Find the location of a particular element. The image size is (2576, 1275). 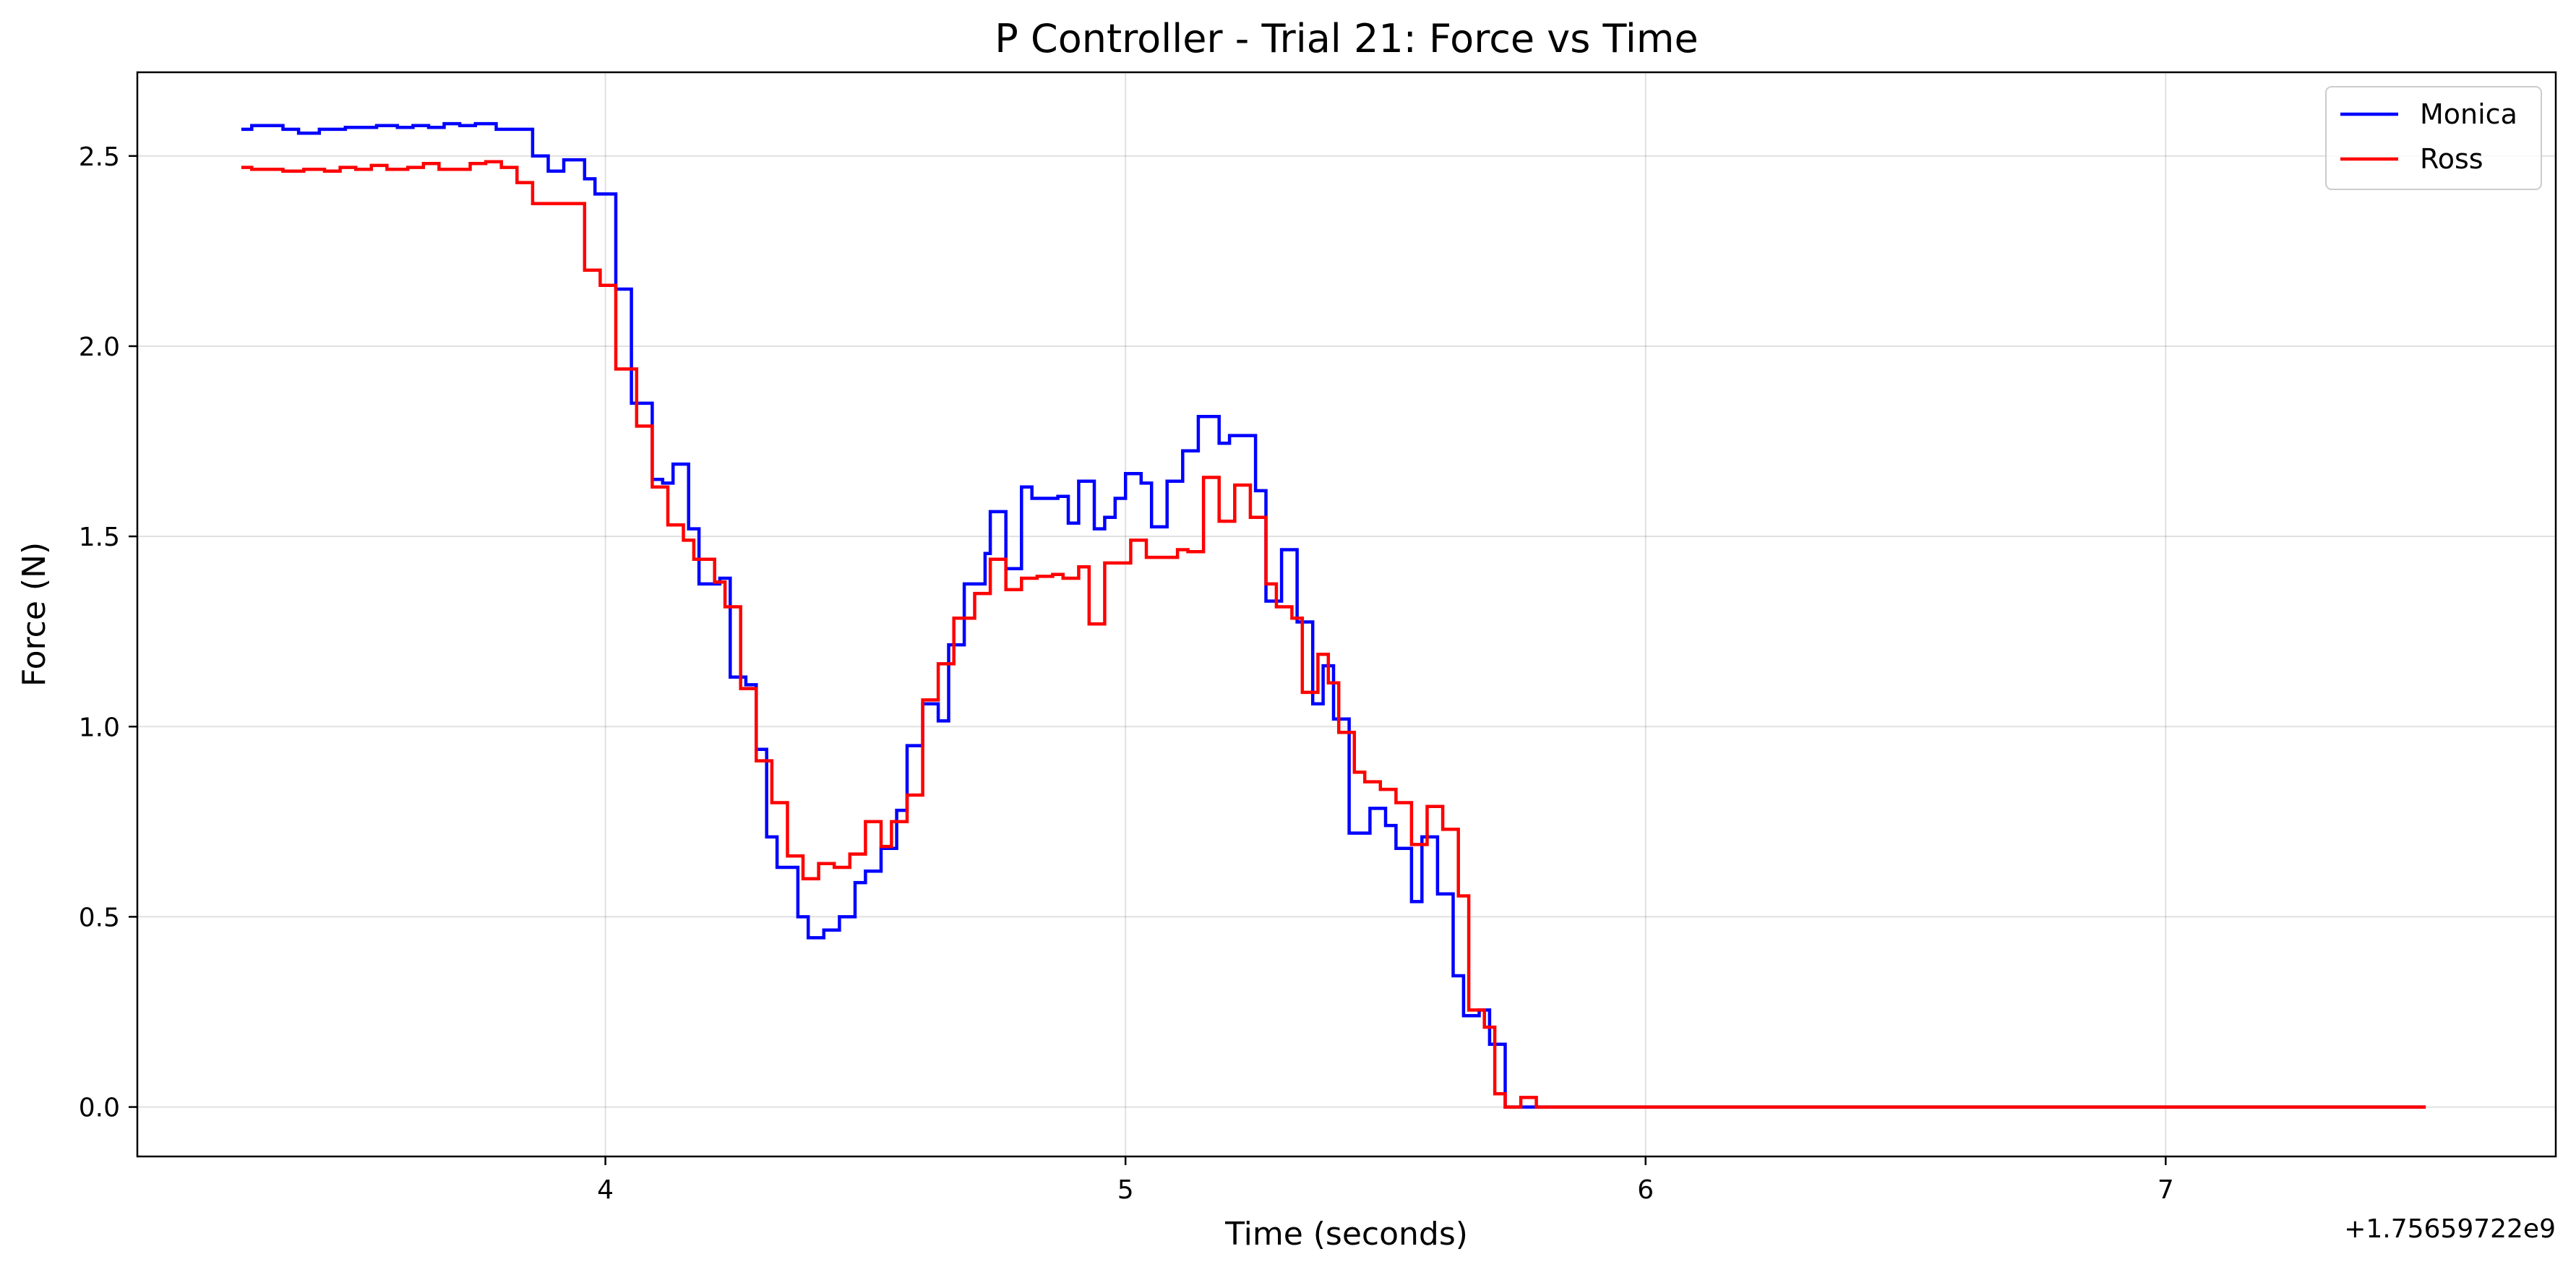

y-axis-label: Force (N) is located at coordinates (35, 614).